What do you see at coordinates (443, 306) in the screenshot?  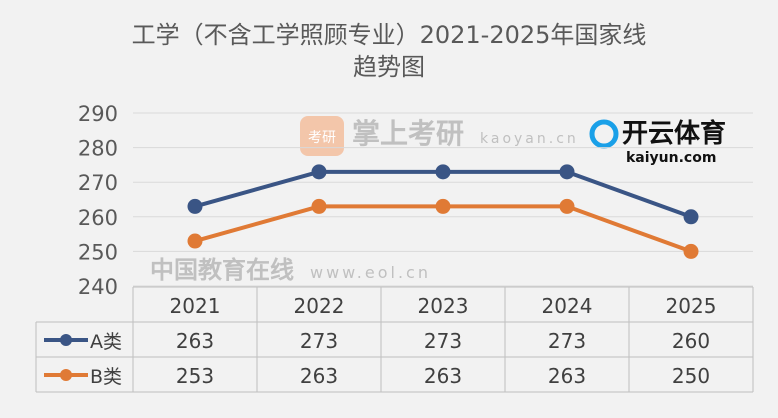 I see `x-tick-label: 2023` at bounding box center [443, 306].